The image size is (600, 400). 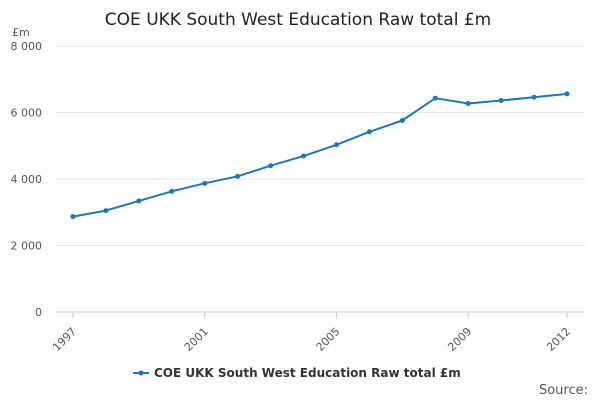 I want to click on y-axis-ticks: 0 2 000 4 000 6 000 8 000, so click(x=27, y=179).